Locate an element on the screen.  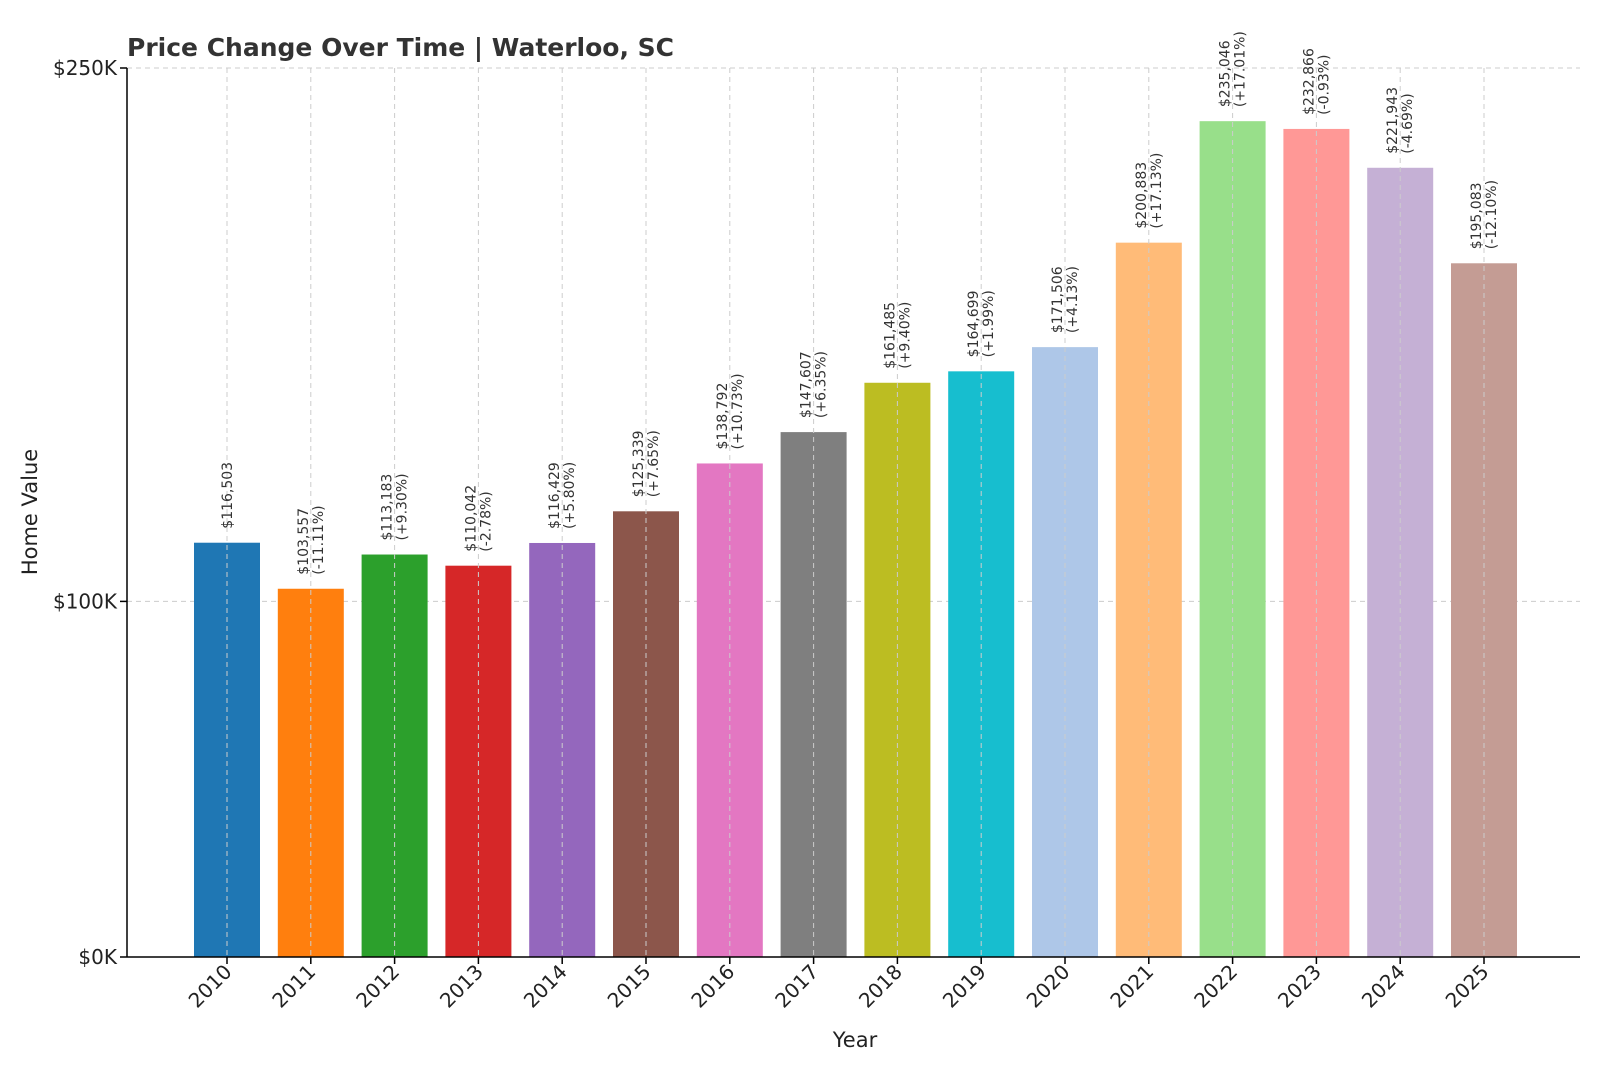
bar-2023 is located at coordinates (1316, 543).